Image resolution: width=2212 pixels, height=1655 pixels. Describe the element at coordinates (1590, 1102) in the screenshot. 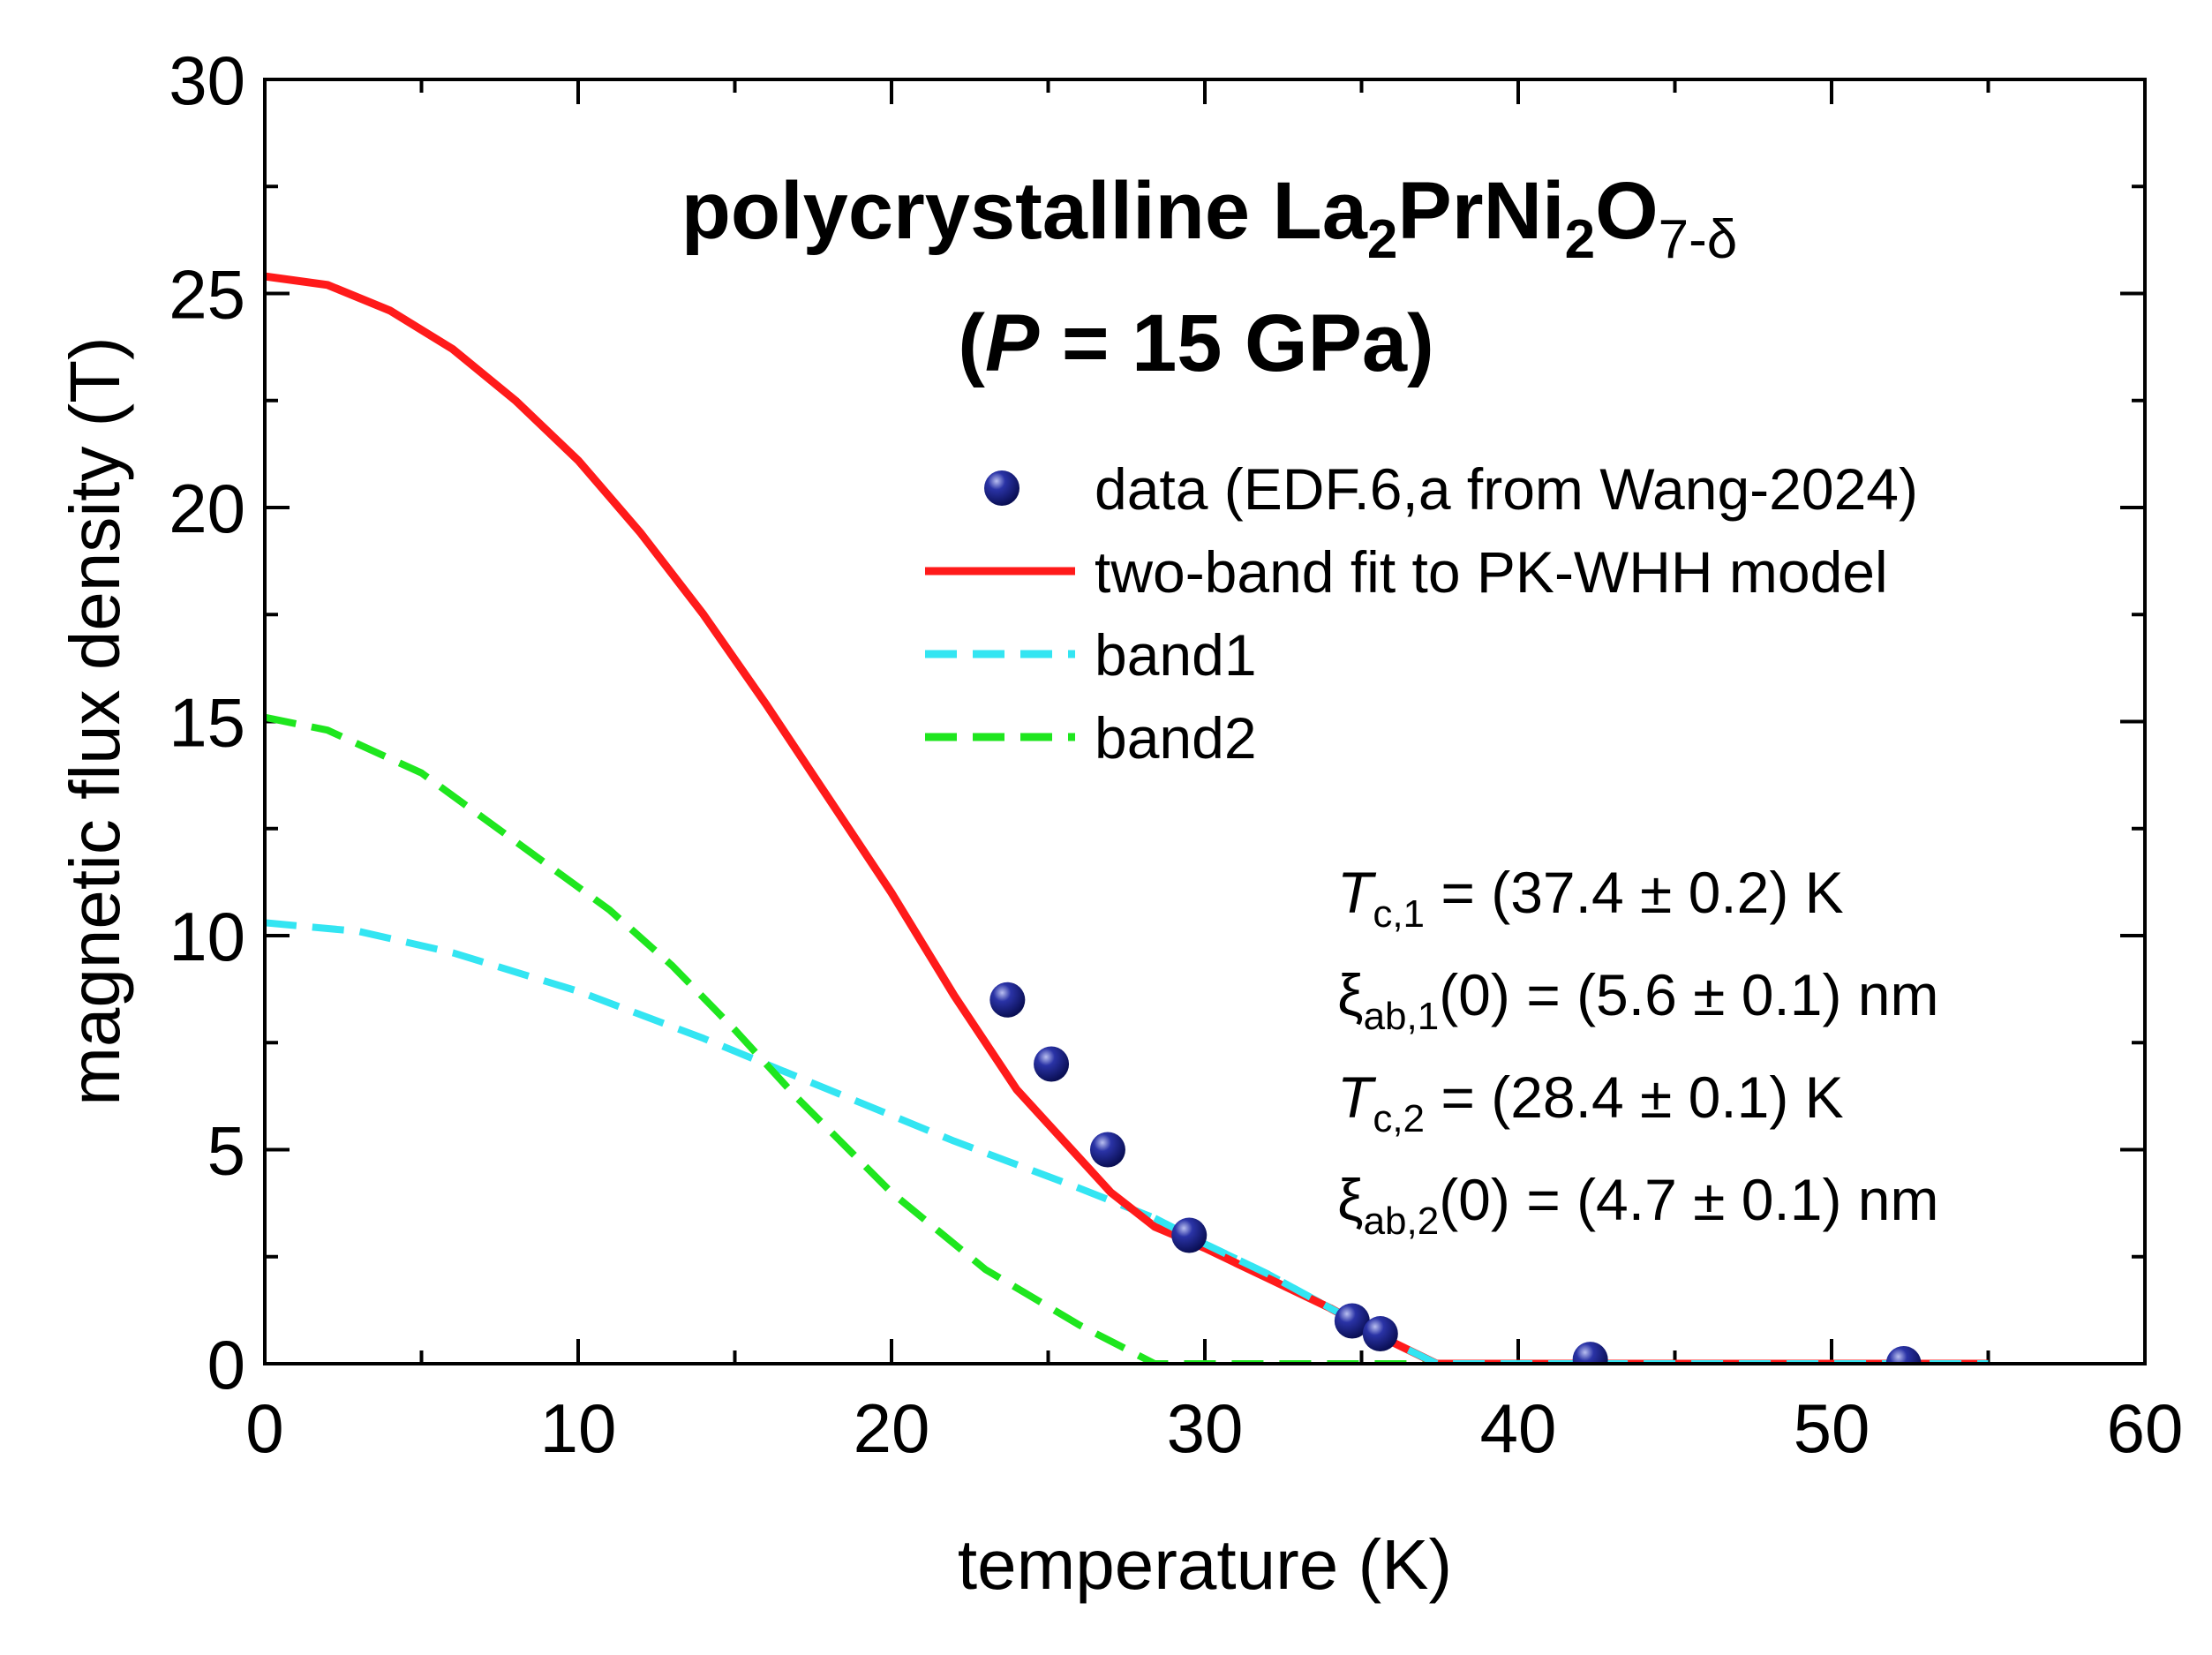

I see `param-tc2: Tc,2 = (28.4 ± 0.1) K` at that location.